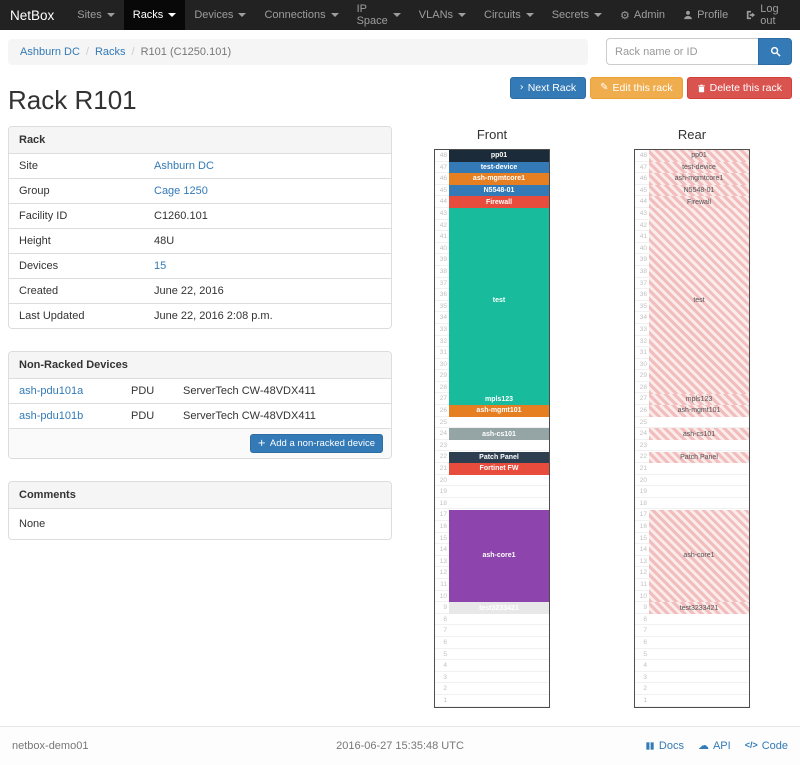 The width and height of the screenshot is (800, 765). What do you see at coordinates (699, 434) in the screenshot?
I see `rack-device-rear: ash-cs101` at bounding box center [699, 434].